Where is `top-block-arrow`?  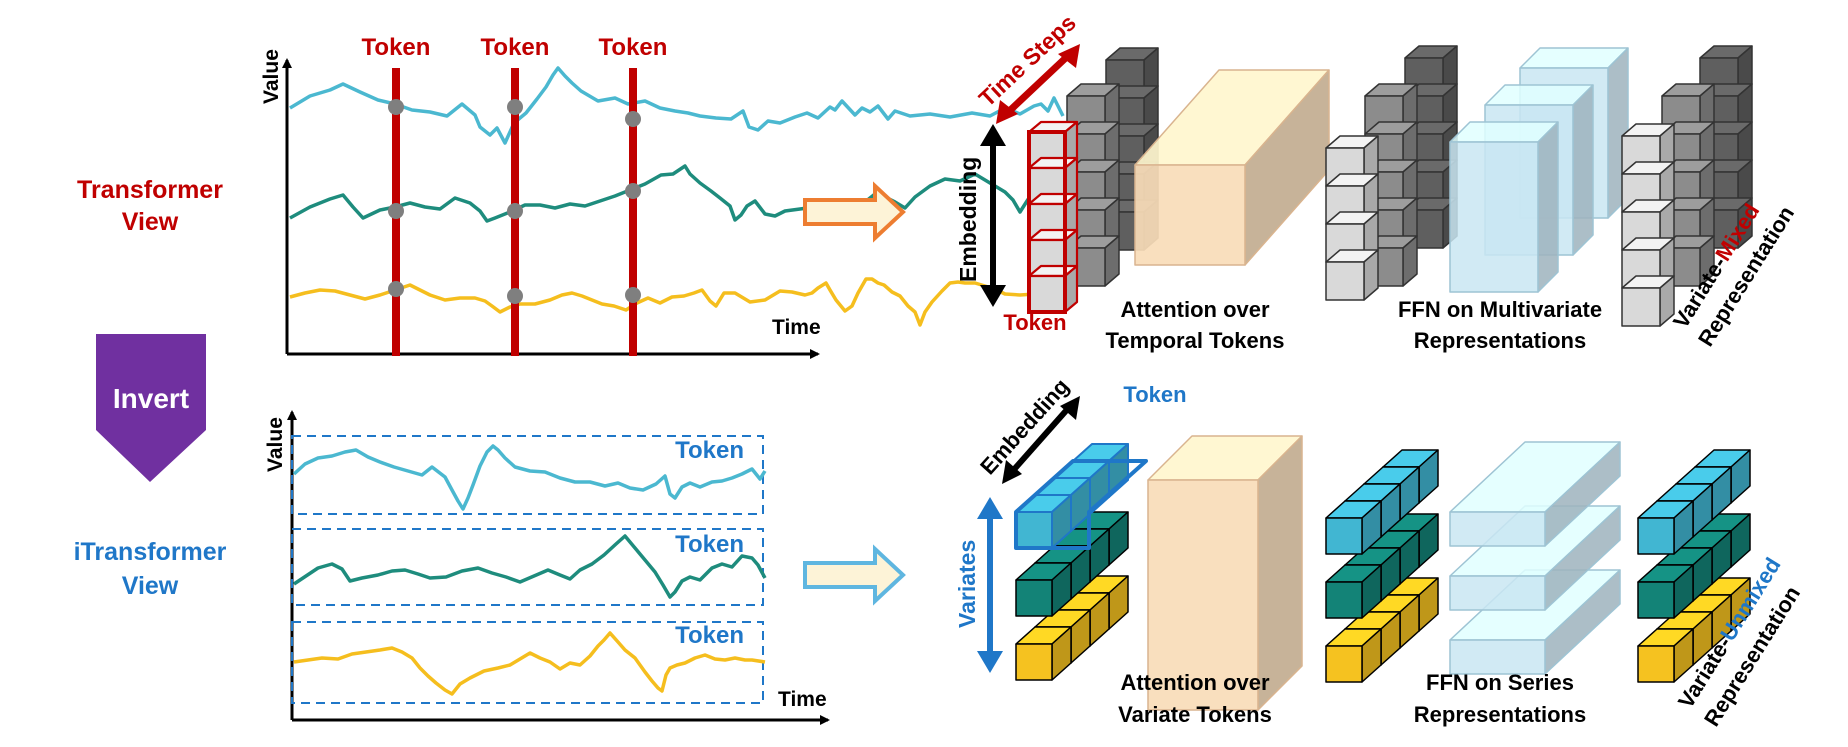
top-block-arrow is located at coordinates (854, 212).